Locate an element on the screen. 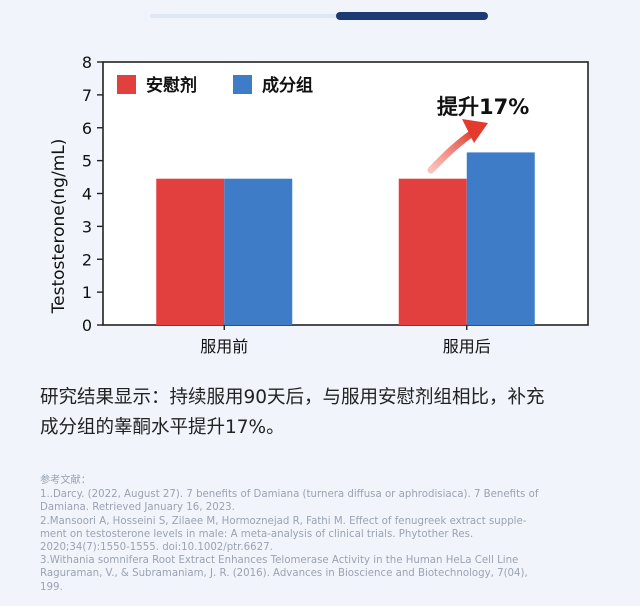 The image size is (640, 606). legend: 安慰剂 成分组 is located at coordinates (215, 85).